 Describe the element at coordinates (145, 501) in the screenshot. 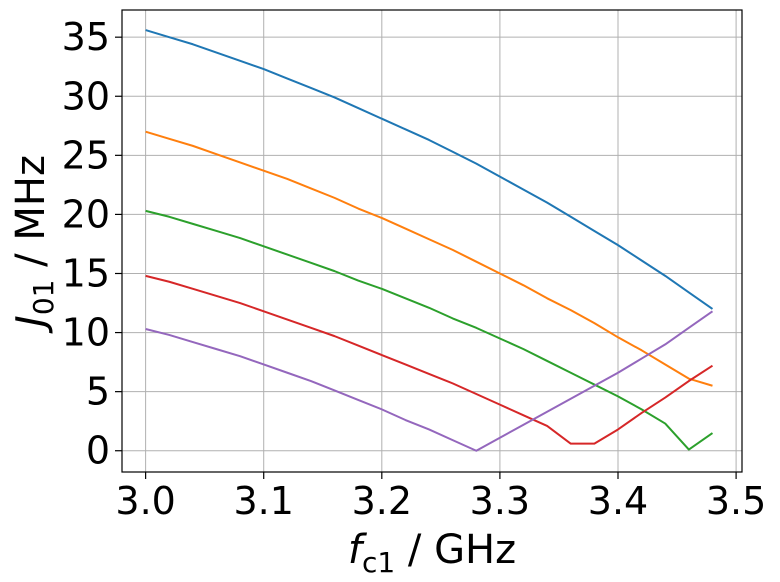

I see `x-tick-label: 3.0` at that location.